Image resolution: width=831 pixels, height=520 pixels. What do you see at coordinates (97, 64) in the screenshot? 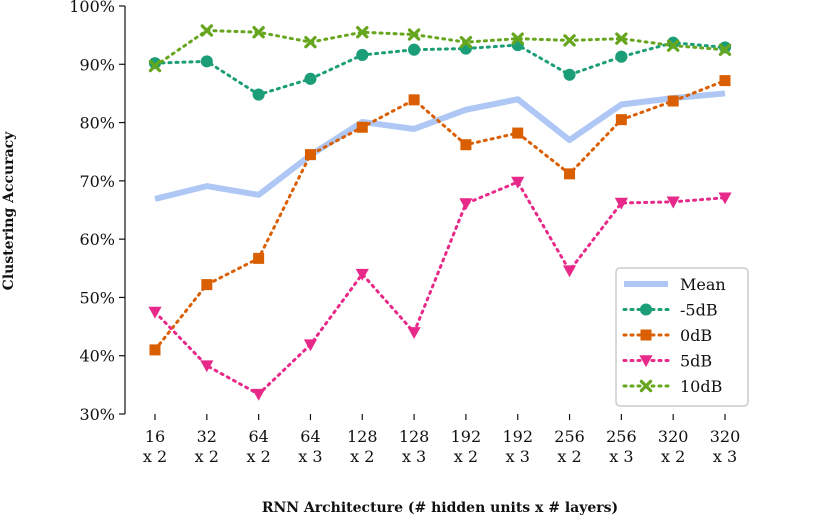
I see `y-tick-label: 90%` at bounding box center [97, 64].